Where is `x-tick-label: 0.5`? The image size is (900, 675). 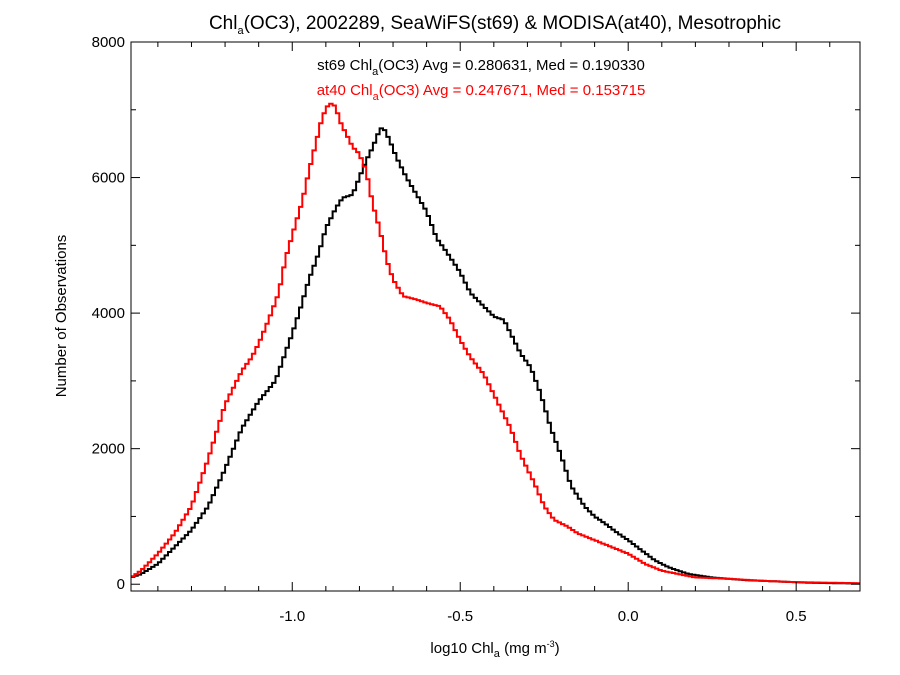 x-tick-label: 0.5 is located at coordinates (796, 616).